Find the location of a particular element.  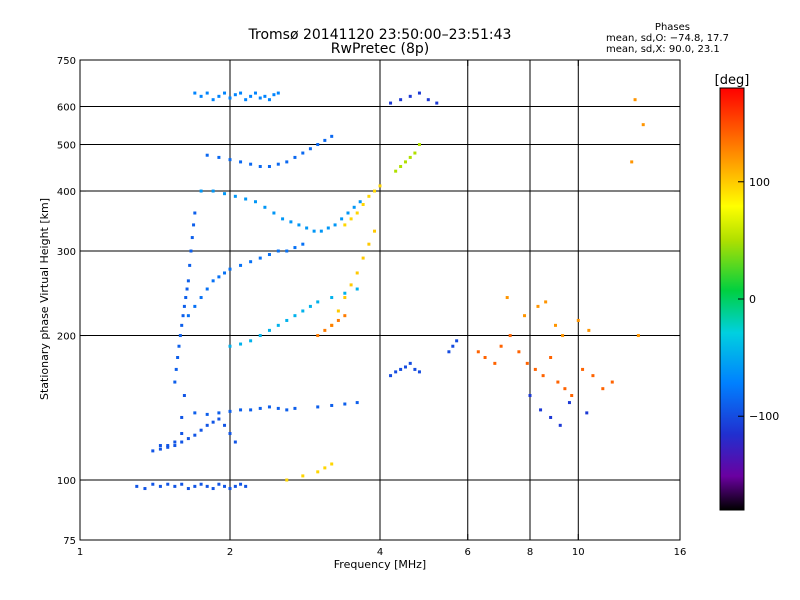

phase-heading: Phases is located at coordinates (672, 27).